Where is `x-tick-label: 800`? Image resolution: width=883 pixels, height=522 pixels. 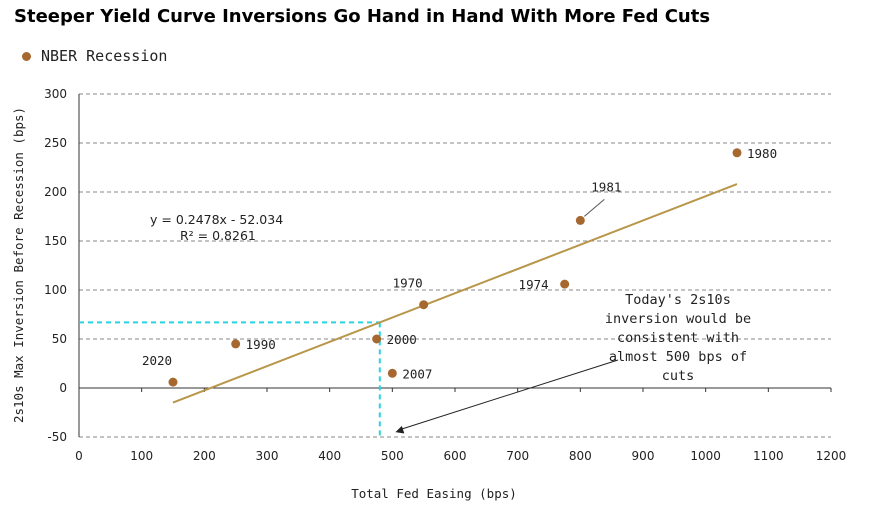
x-tick-label: 800 is located at coordinates (580, 456).